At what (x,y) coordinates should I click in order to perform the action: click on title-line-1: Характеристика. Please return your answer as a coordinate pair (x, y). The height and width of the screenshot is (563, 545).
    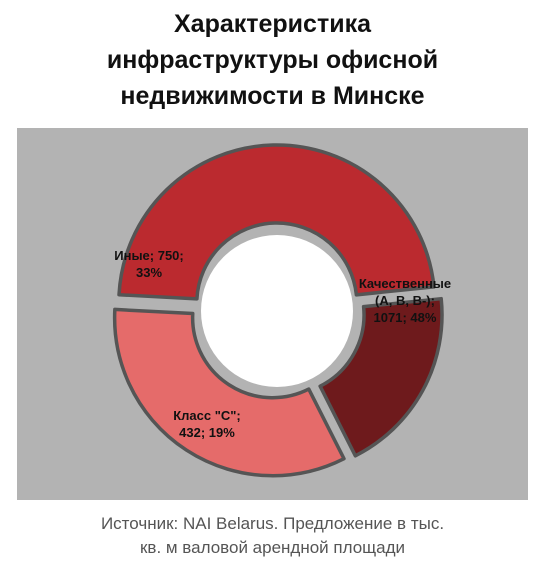
    Looking at the image, I should click on (272, 24).